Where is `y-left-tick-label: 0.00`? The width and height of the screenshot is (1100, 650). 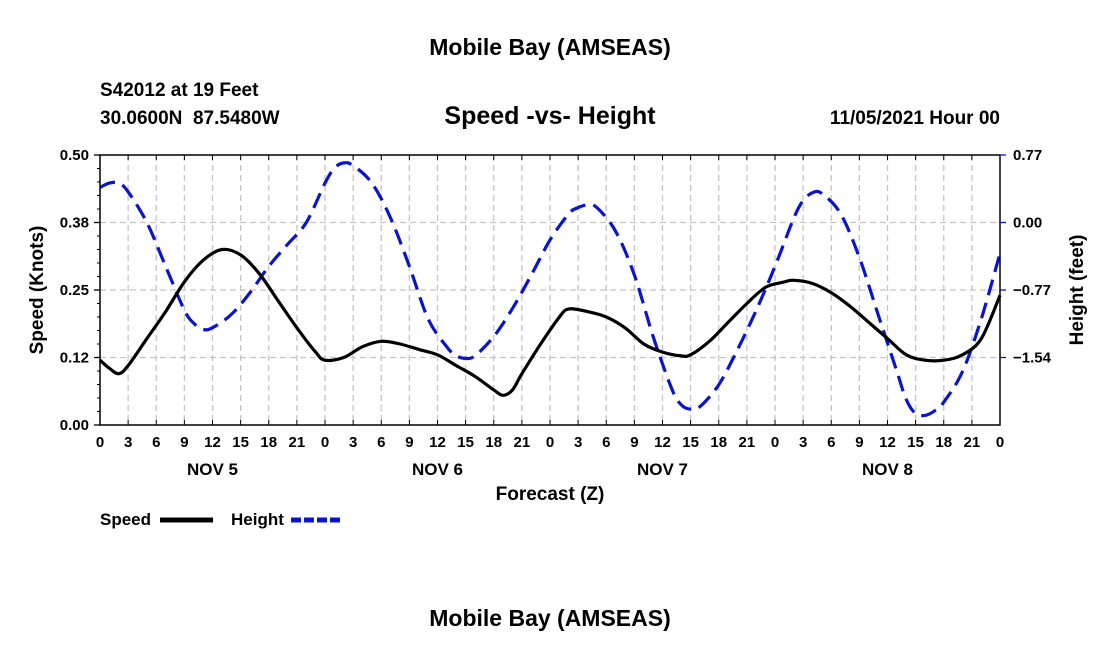 y-left-tick-label: 0.00 is located at coordinates (74, 425).